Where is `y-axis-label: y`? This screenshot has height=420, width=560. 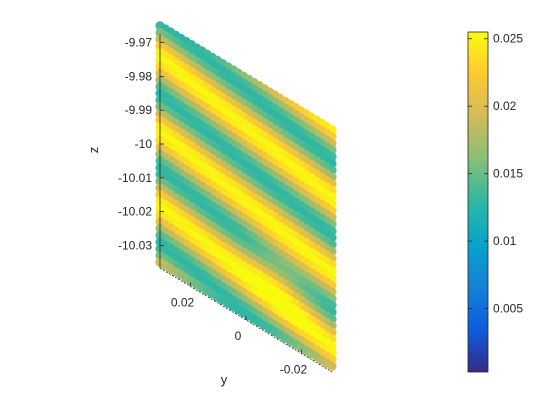
y-axis-label: y is located at coordinates (224, 379).